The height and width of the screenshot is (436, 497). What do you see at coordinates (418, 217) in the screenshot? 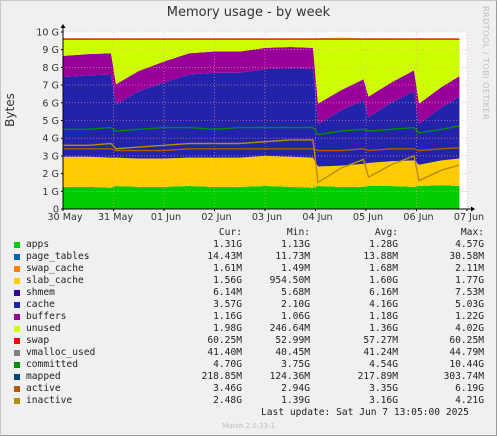
I see `x-tick-label: 06 Jun` at bounding box center [418, 217].